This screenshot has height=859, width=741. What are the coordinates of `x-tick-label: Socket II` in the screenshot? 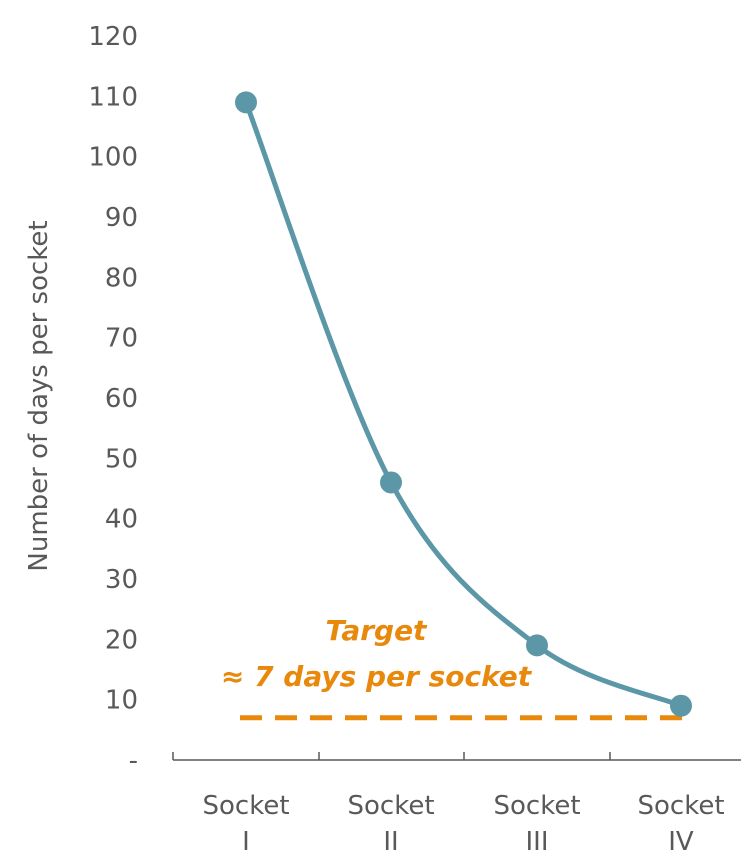 It's located at (390, 824).